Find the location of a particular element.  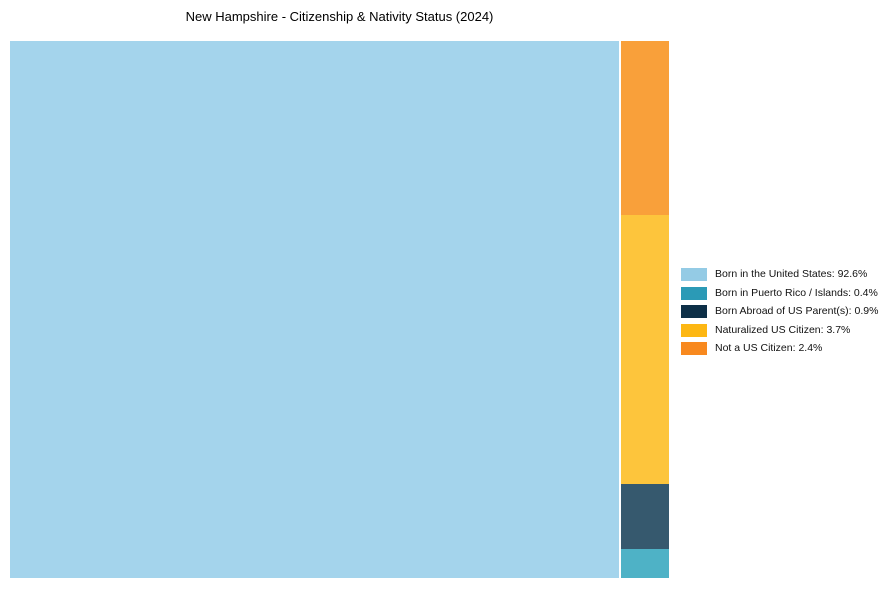

legend-label: Naturalized US Citizen: 3.7% is located at coordinates (783, 329).